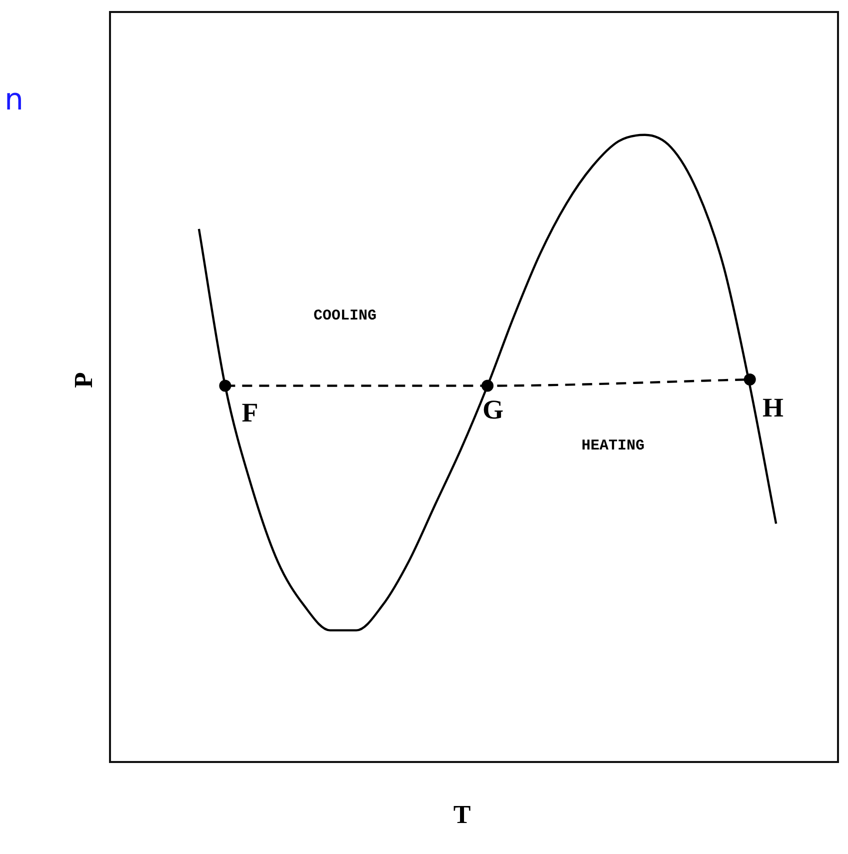  What do you see at coordinates (613, 446) in the screenshot?
I see `annotation: HEATING` at bounding box center [613, 446].